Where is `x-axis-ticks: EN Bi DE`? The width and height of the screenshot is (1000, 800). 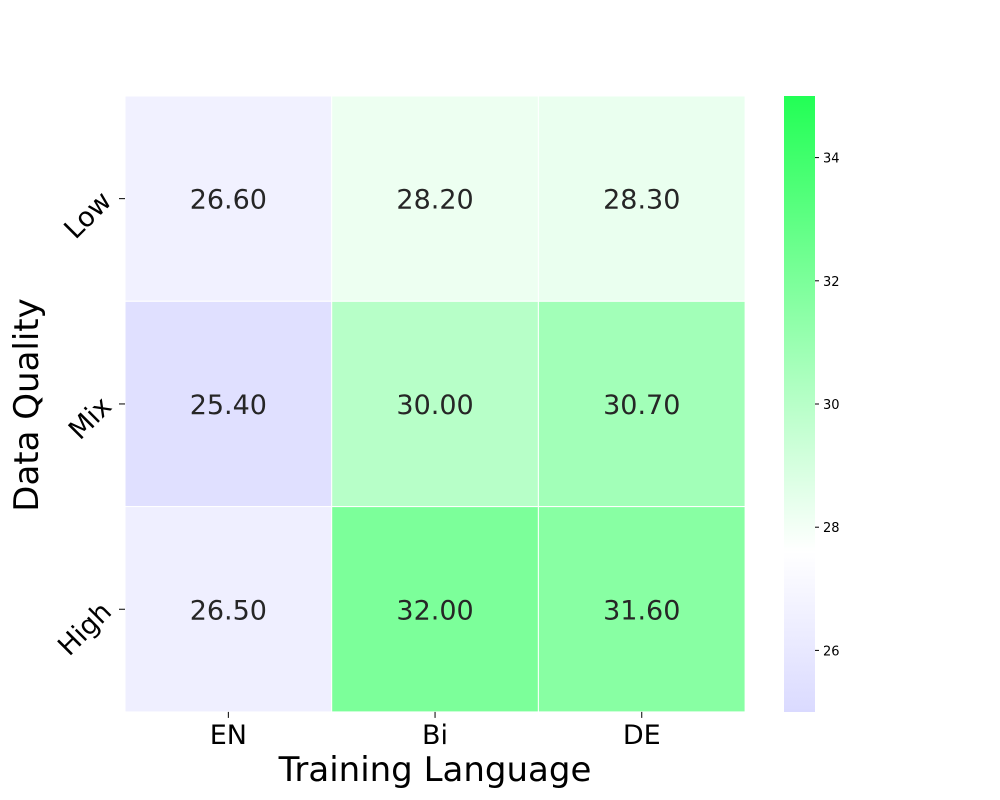 x-axis-ticks: EN Bi DE is located at coordinates (435, 731).